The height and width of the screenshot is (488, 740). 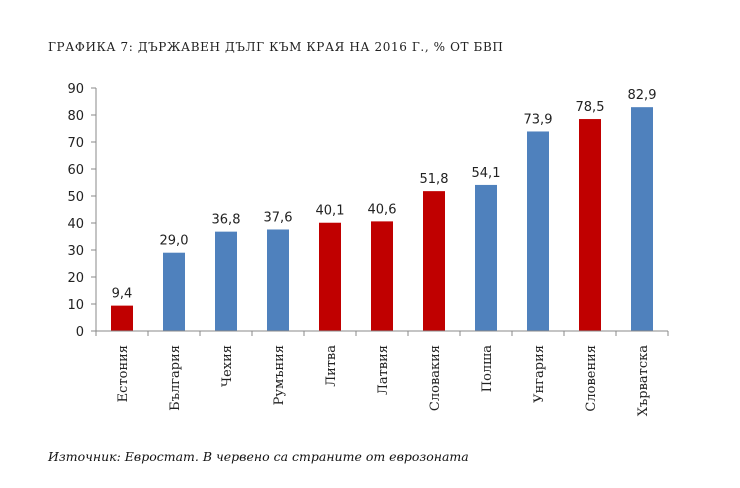 What do you see at coordinates (279, 375) in the screenshot?
I see `x-category-label: Румъния` at bounding box center [279, 375].